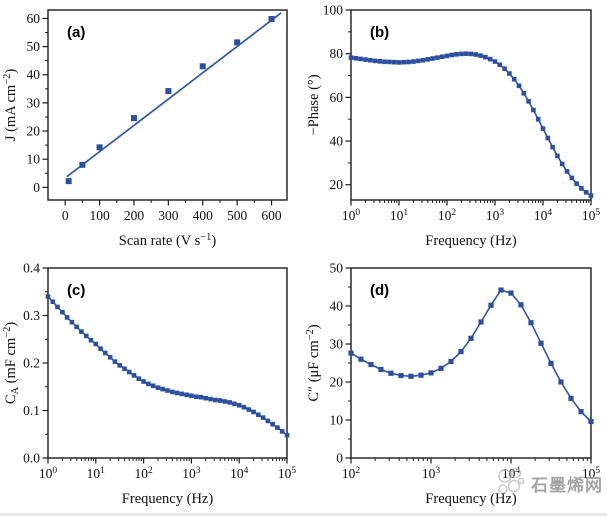  Describe the element at coordinates (168, 240) in the screenshot. I see `svg-text: Scan rate (V s−1)` at that location.